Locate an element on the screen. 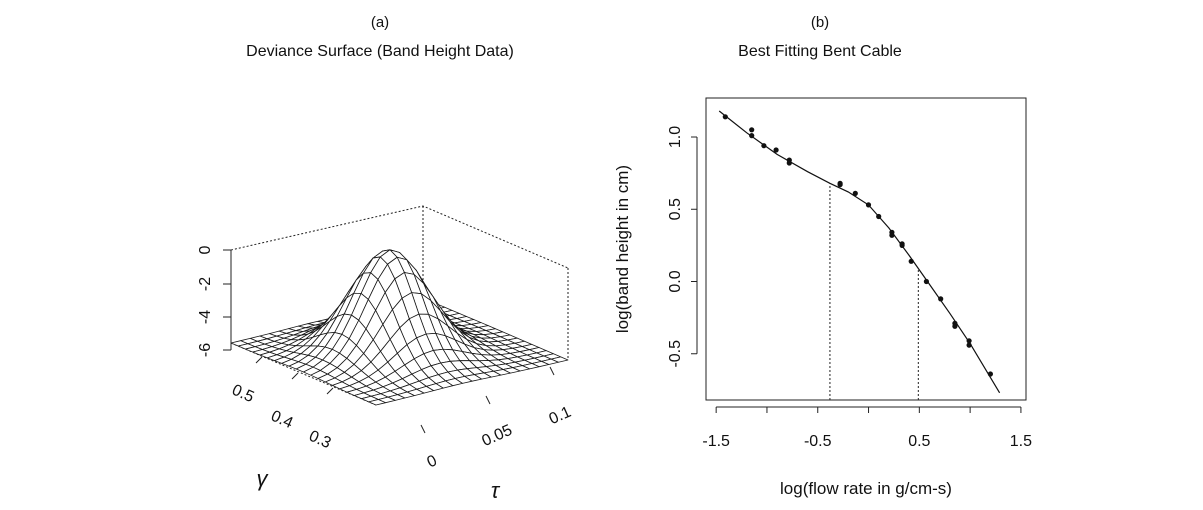 This screenshot has width=1203, height=510. panel-a-title: Deviance Surface (Band Height Data) is located at coordinates (380, 51).